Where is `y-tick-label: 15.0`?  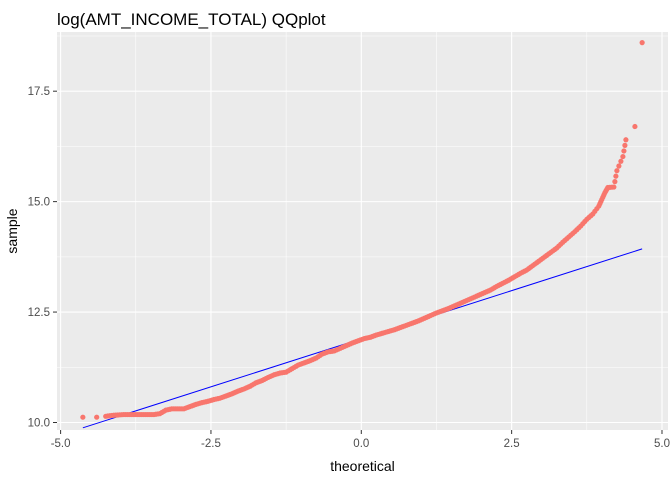 y-tick-label: 15.0 is located at coordinates (39, 203).